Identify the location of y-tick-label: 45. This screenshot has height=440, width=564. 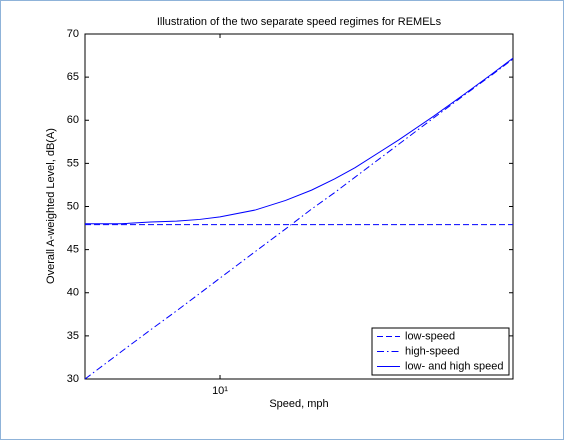
(73, 250).